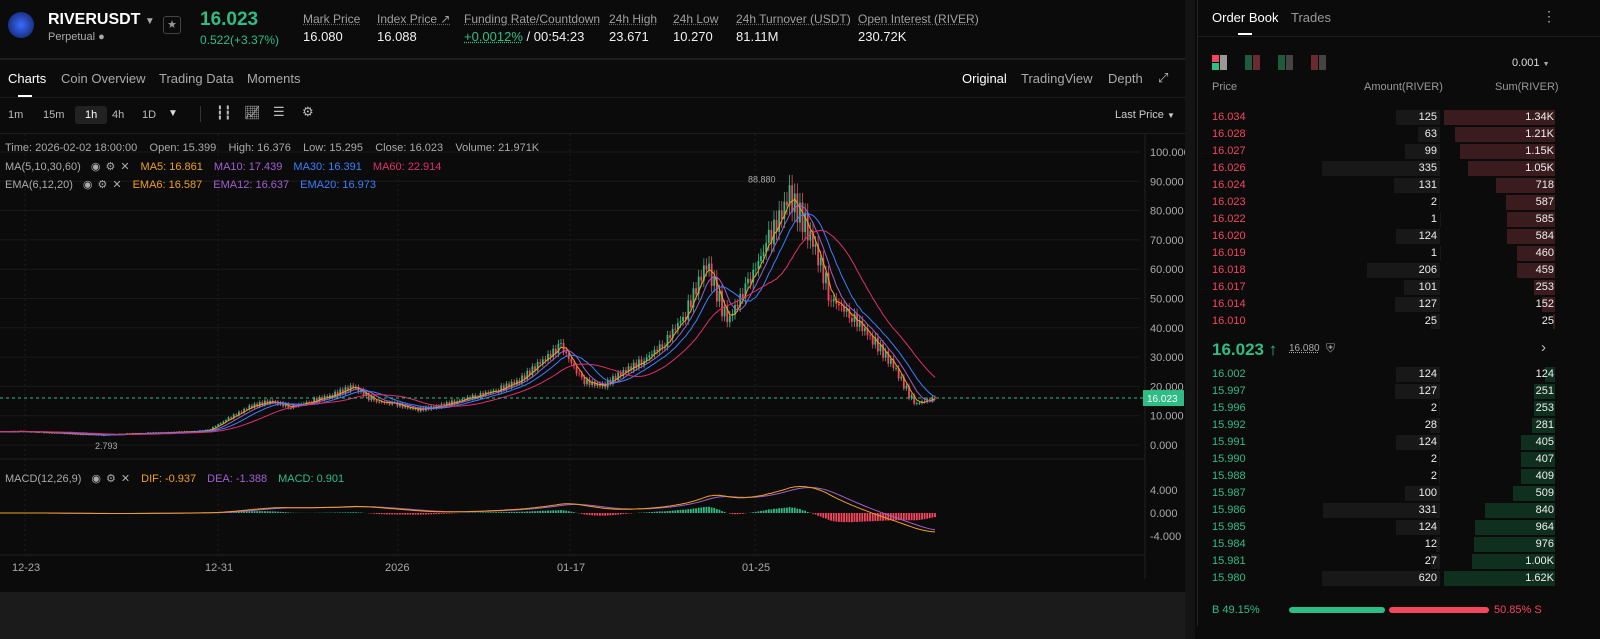 The height and width of the screenshot is (639, 1600). I want to click on price: 15.992, so click(1229, 425).